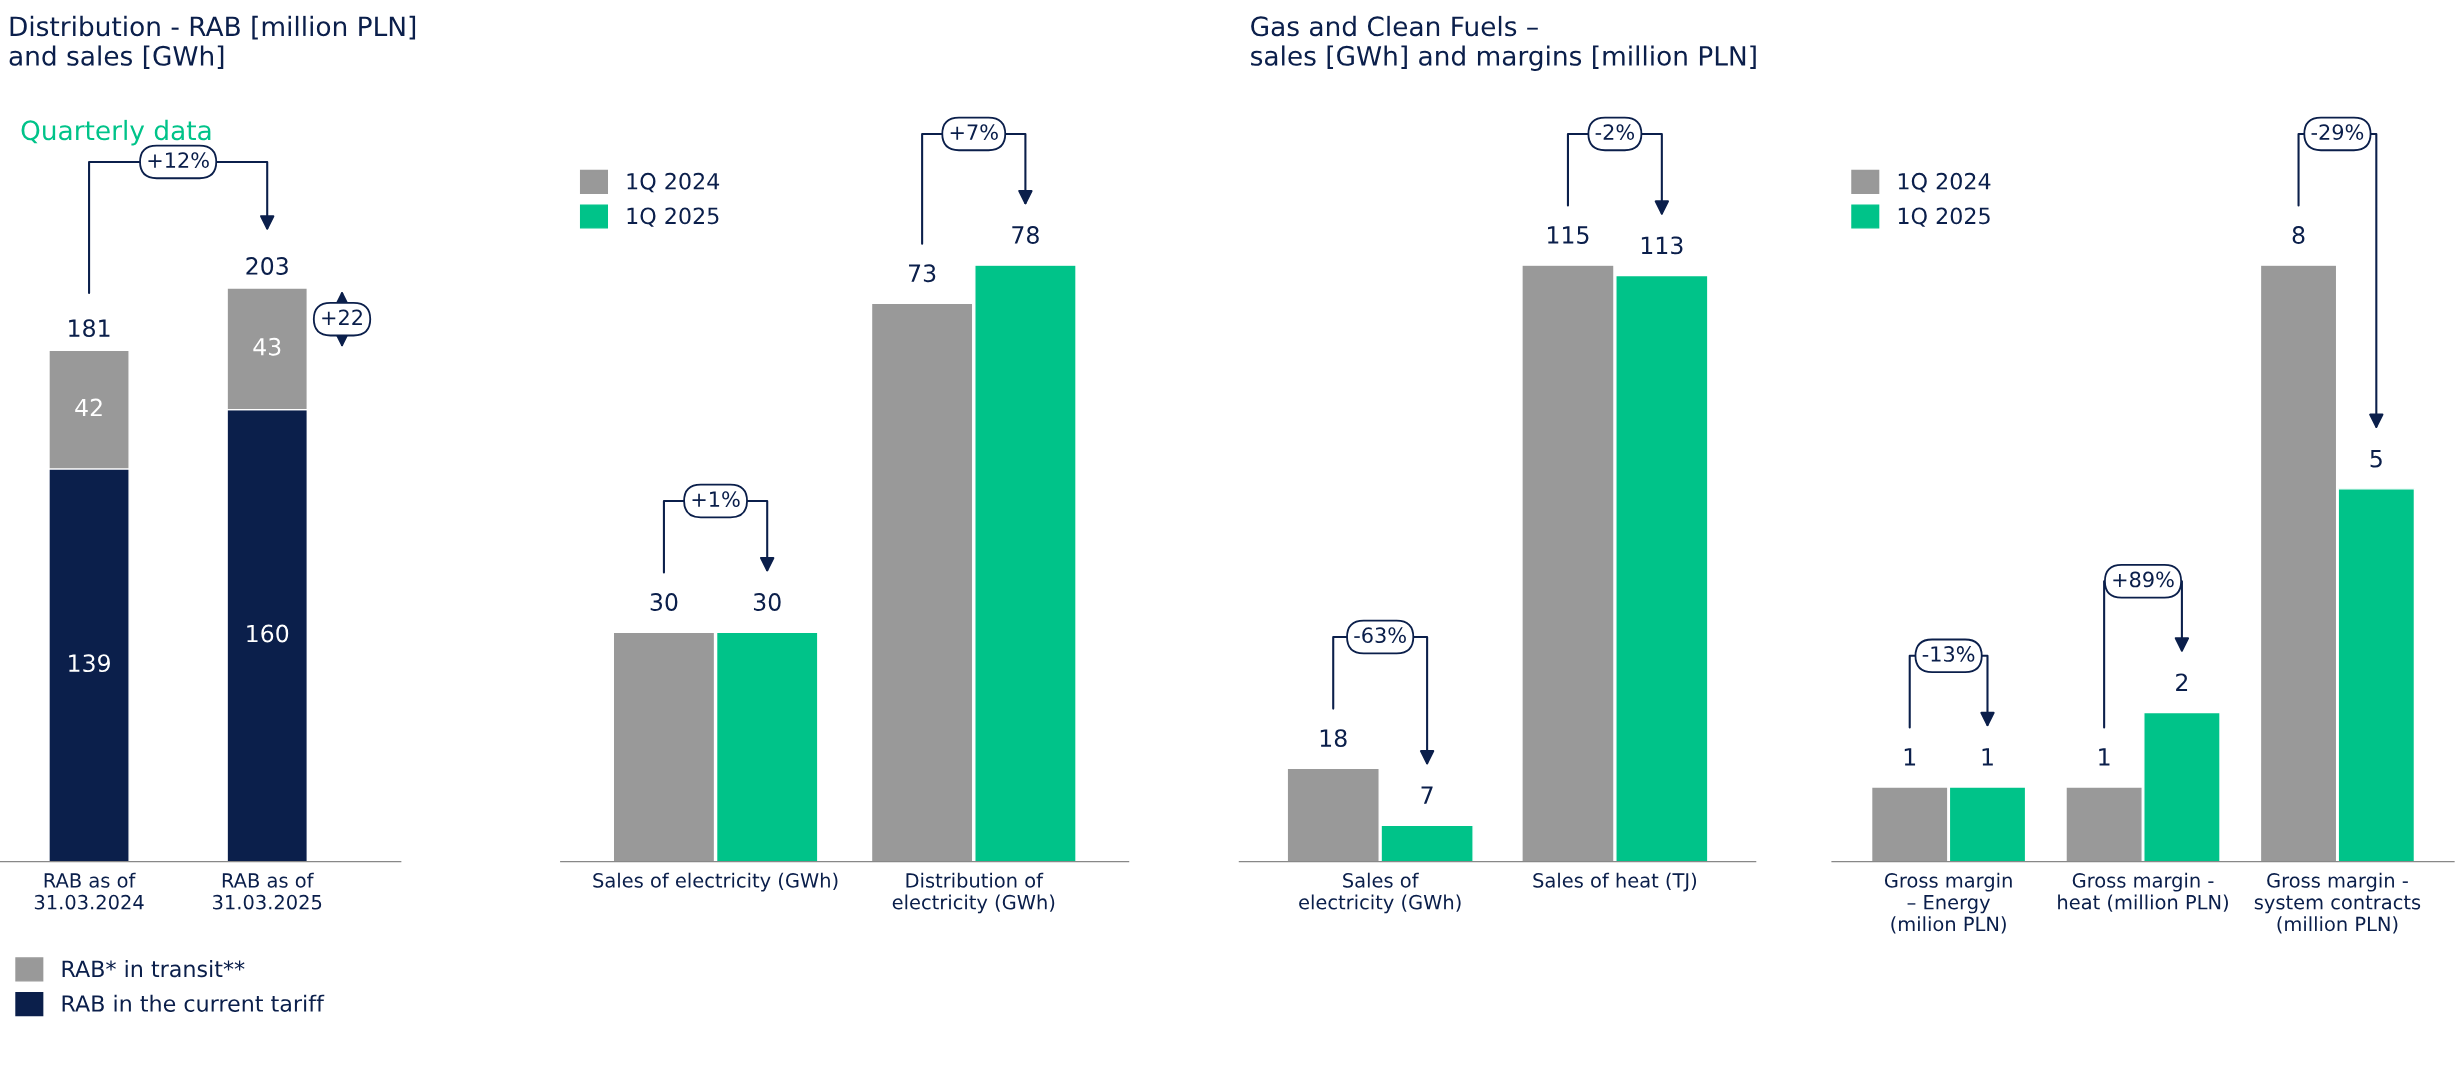 The width and height of the screenshot is (2459, 1077). What do you see at coordinates (2143, 892) in the screenshot?
I see `x-tick-label: Gross margin - heat (million PLN)` at bounding box center [2143, 892].